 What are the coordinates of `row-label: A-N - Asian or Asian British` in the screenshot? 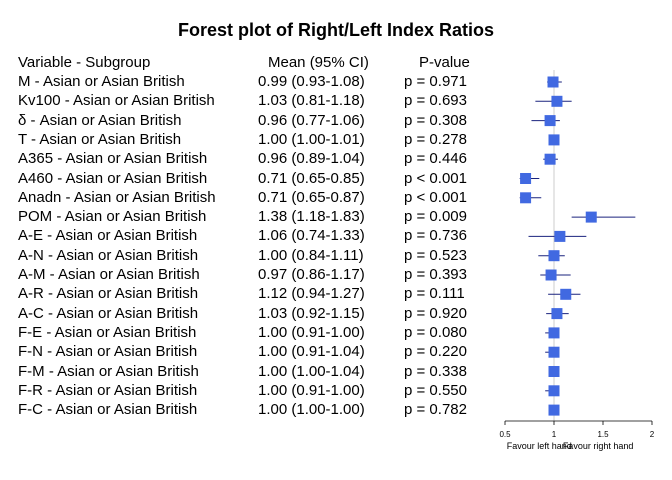 It's located at (108, 255).